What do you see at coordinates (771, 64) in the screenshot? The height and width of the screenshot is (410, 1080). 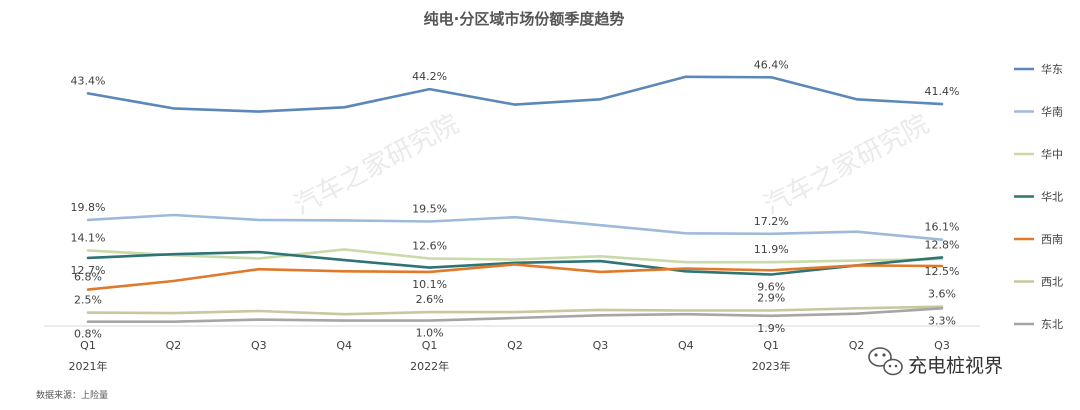 I see `data-label: 46.4%` at bounding box center [771, 64].